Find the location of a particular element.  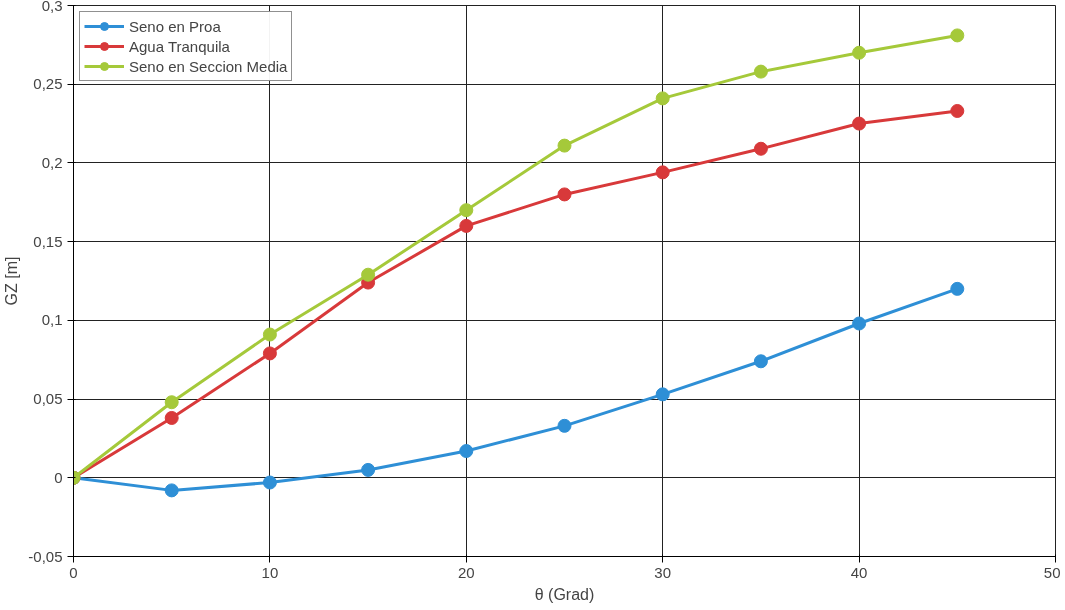

y-tick-label: 0,25 is located at coordinates (48, 84).